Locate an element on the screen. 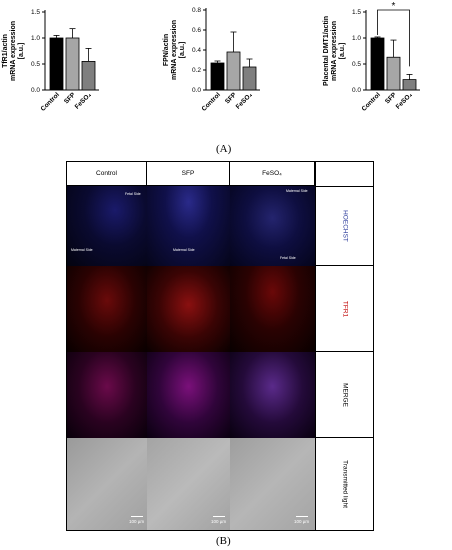 The width and height of the screenshot is (452, 550). y-tick-label: 0.8 is located at coordinates (196, 10).